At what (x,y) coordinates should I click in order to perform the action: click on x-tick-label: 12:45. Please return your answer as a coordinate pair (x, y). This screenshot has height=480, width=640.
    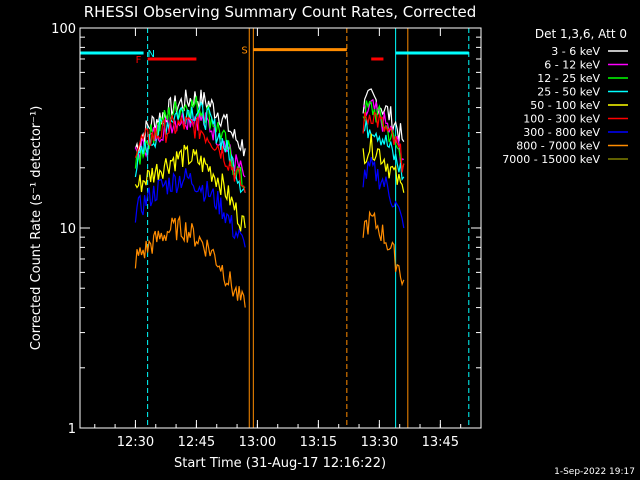
    Looking at the image, I should click on (196, 442).